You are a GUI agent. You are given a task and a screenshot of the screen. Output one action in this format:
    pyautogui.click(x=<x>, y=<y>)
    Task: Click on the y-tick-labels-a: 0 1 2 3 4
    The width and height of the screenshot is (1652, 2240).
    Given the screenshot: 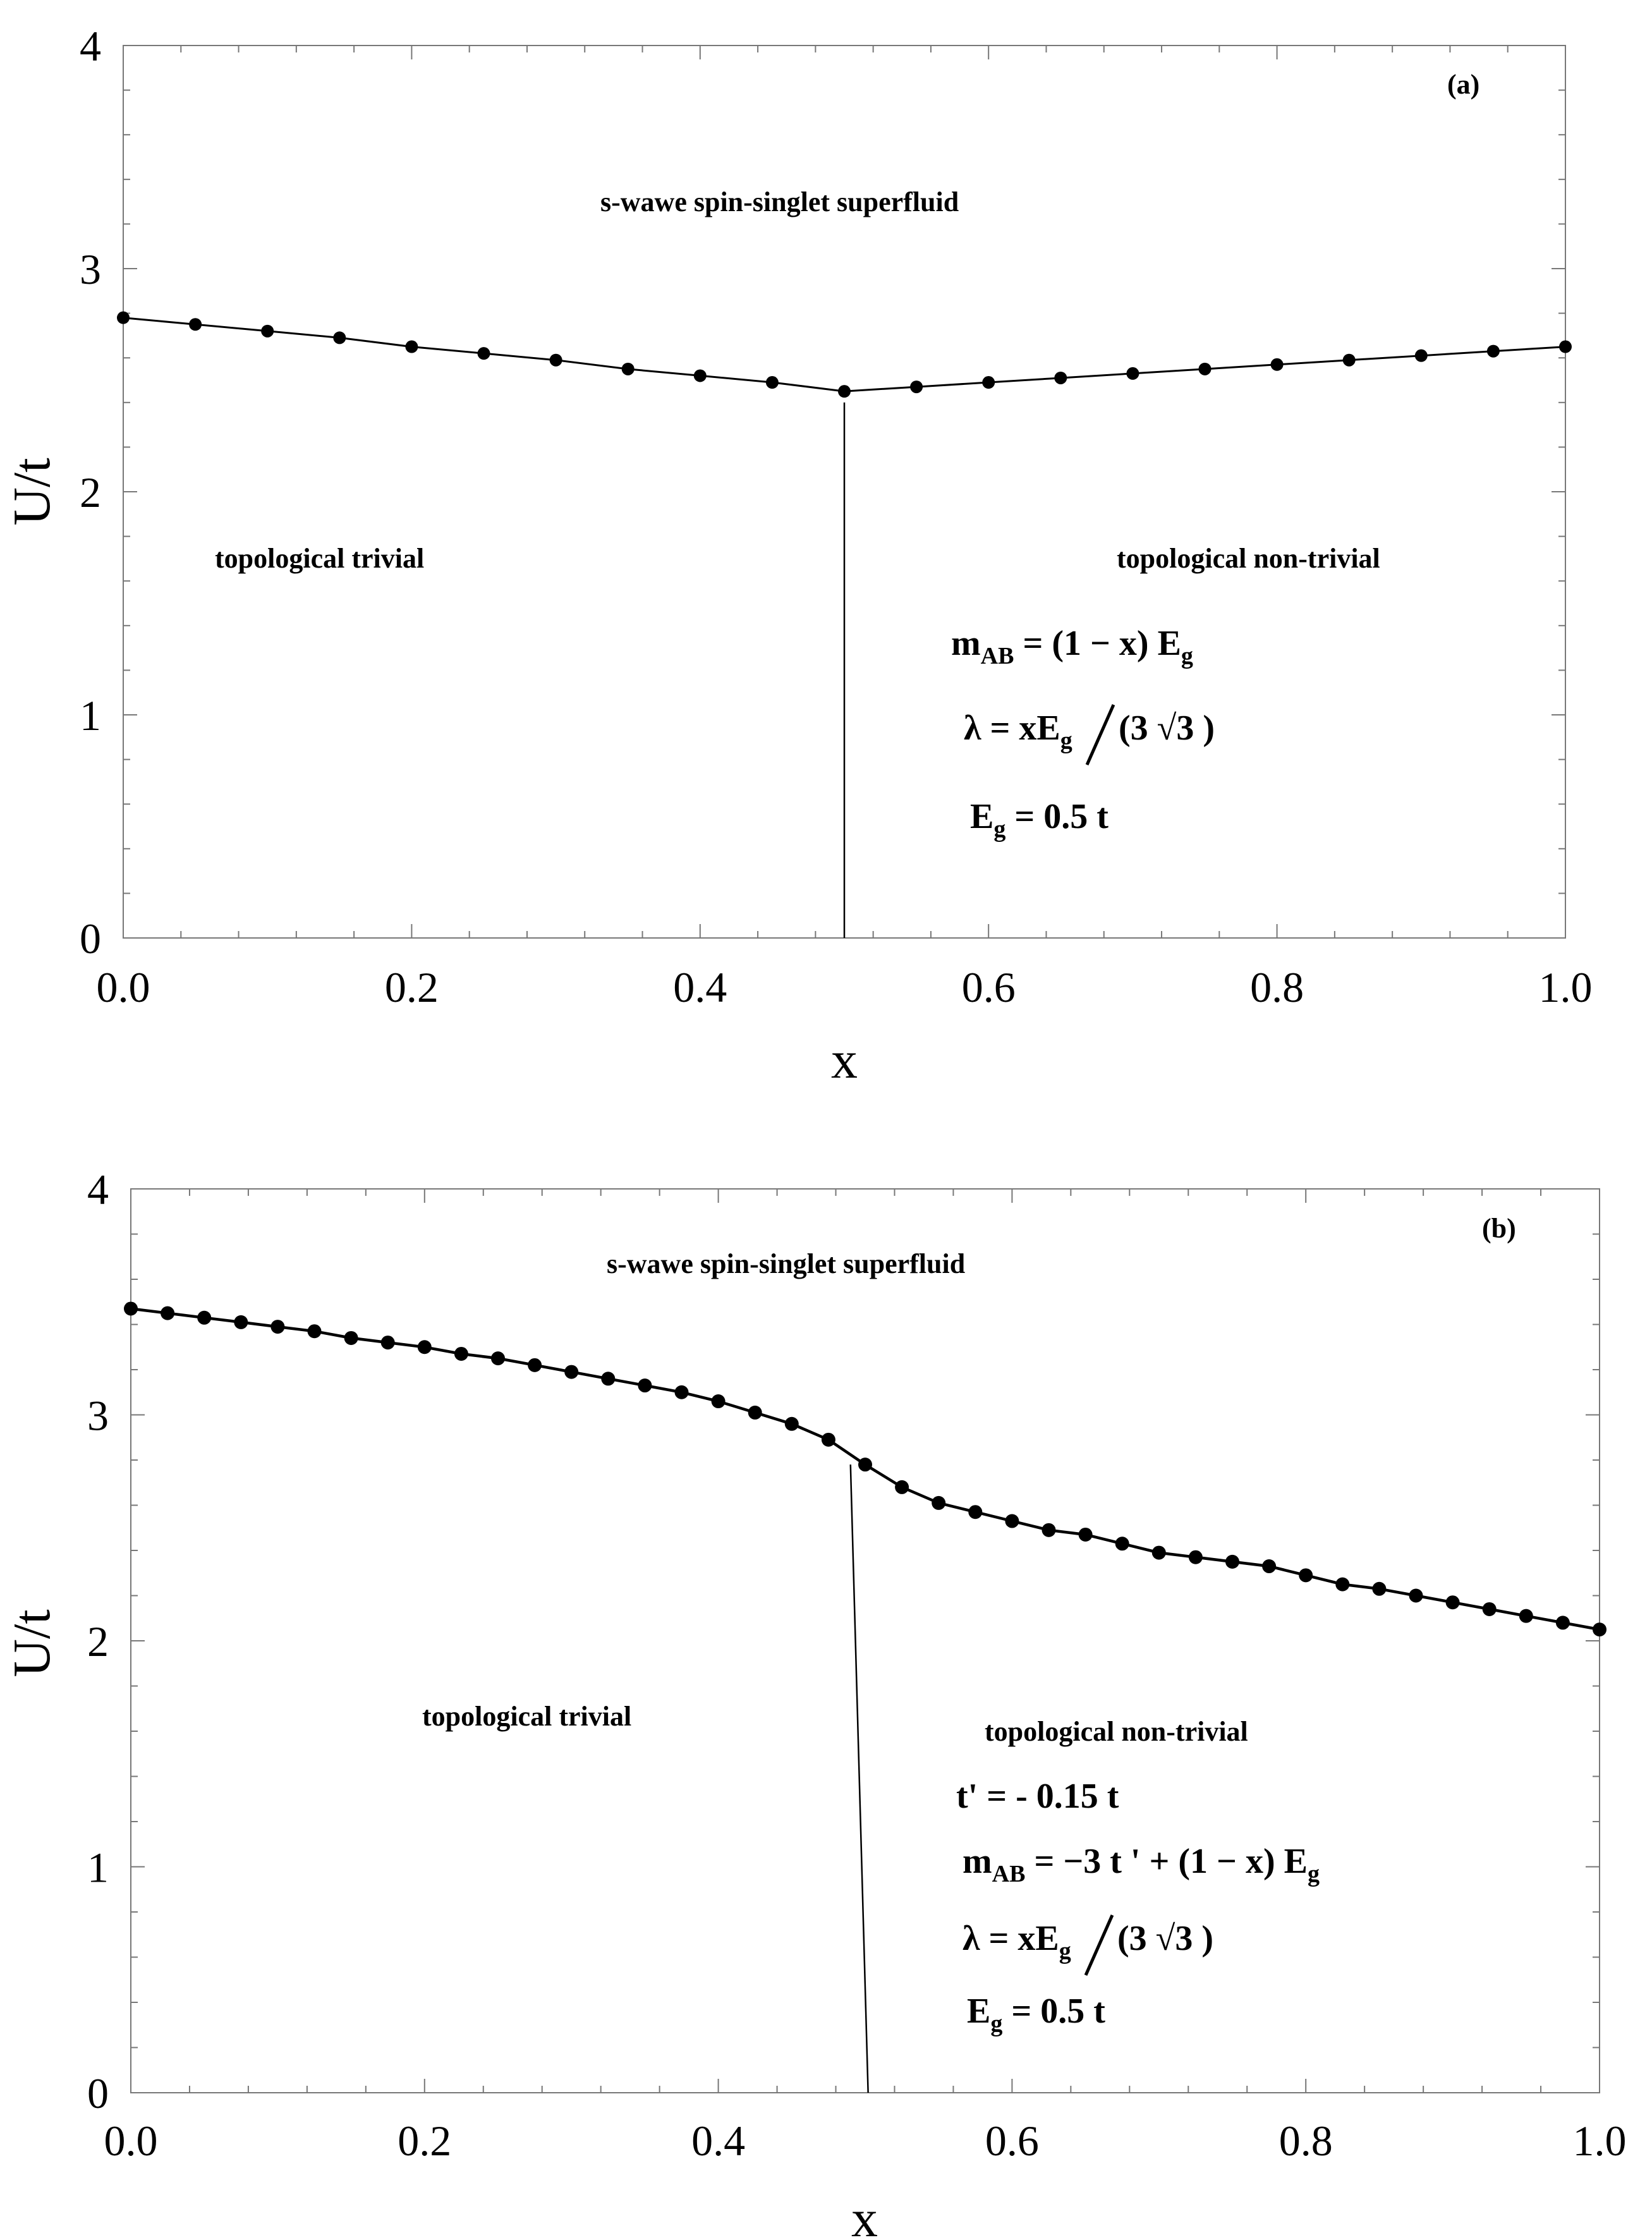 What is the action you would take?
    pyautogui.click(x=90, y=492)
    